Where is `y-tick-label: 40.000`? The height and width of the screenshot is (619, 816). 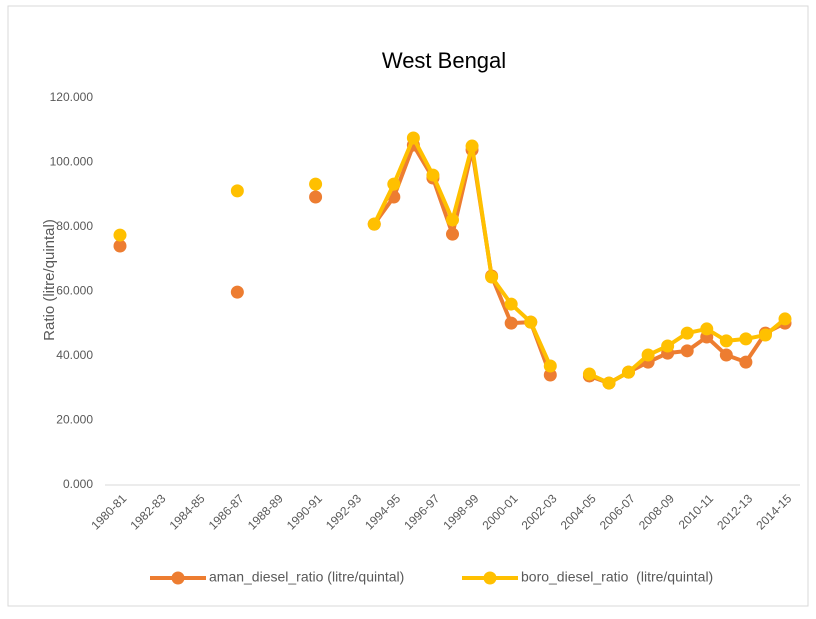
y-tick-label: 40.000 is located at coordinates (74, 355).